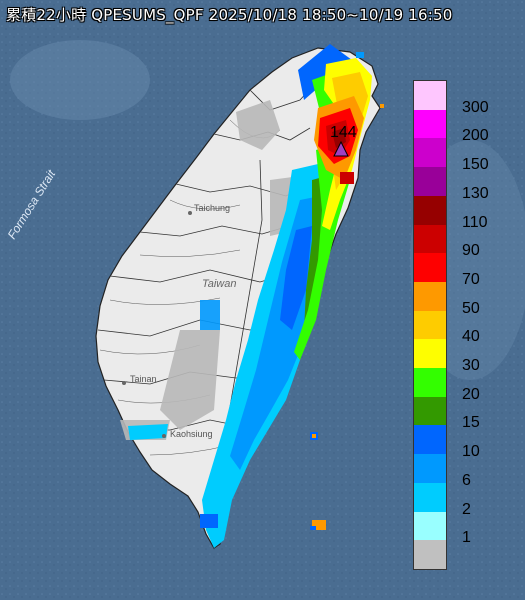  I want to click on legend-label: 300, so click(475, 107).